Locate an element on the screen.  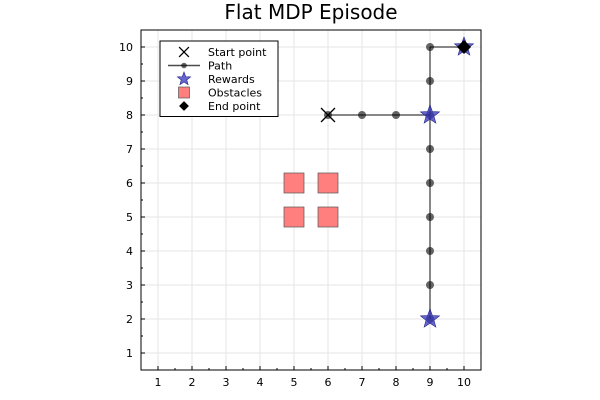
y-tick-label: 1 is located at coordinates (129, 353).